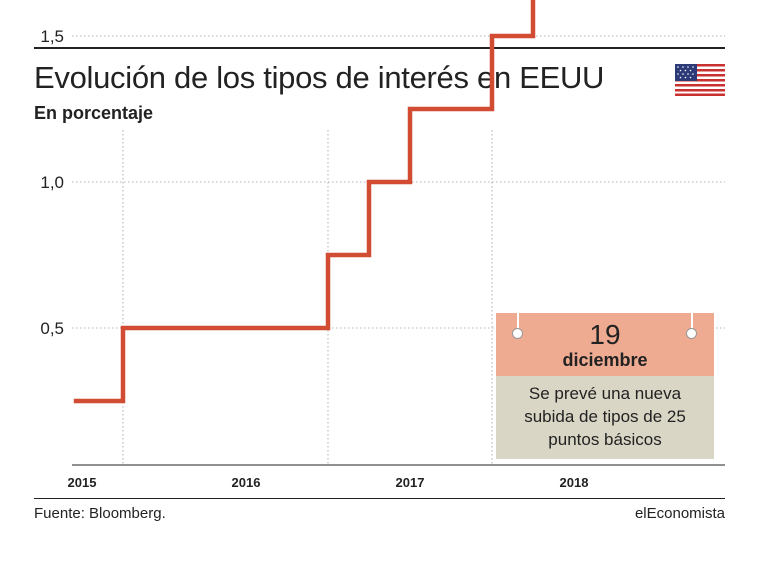  I want to click on calendar-ring-right-icon, so click(691, 333).